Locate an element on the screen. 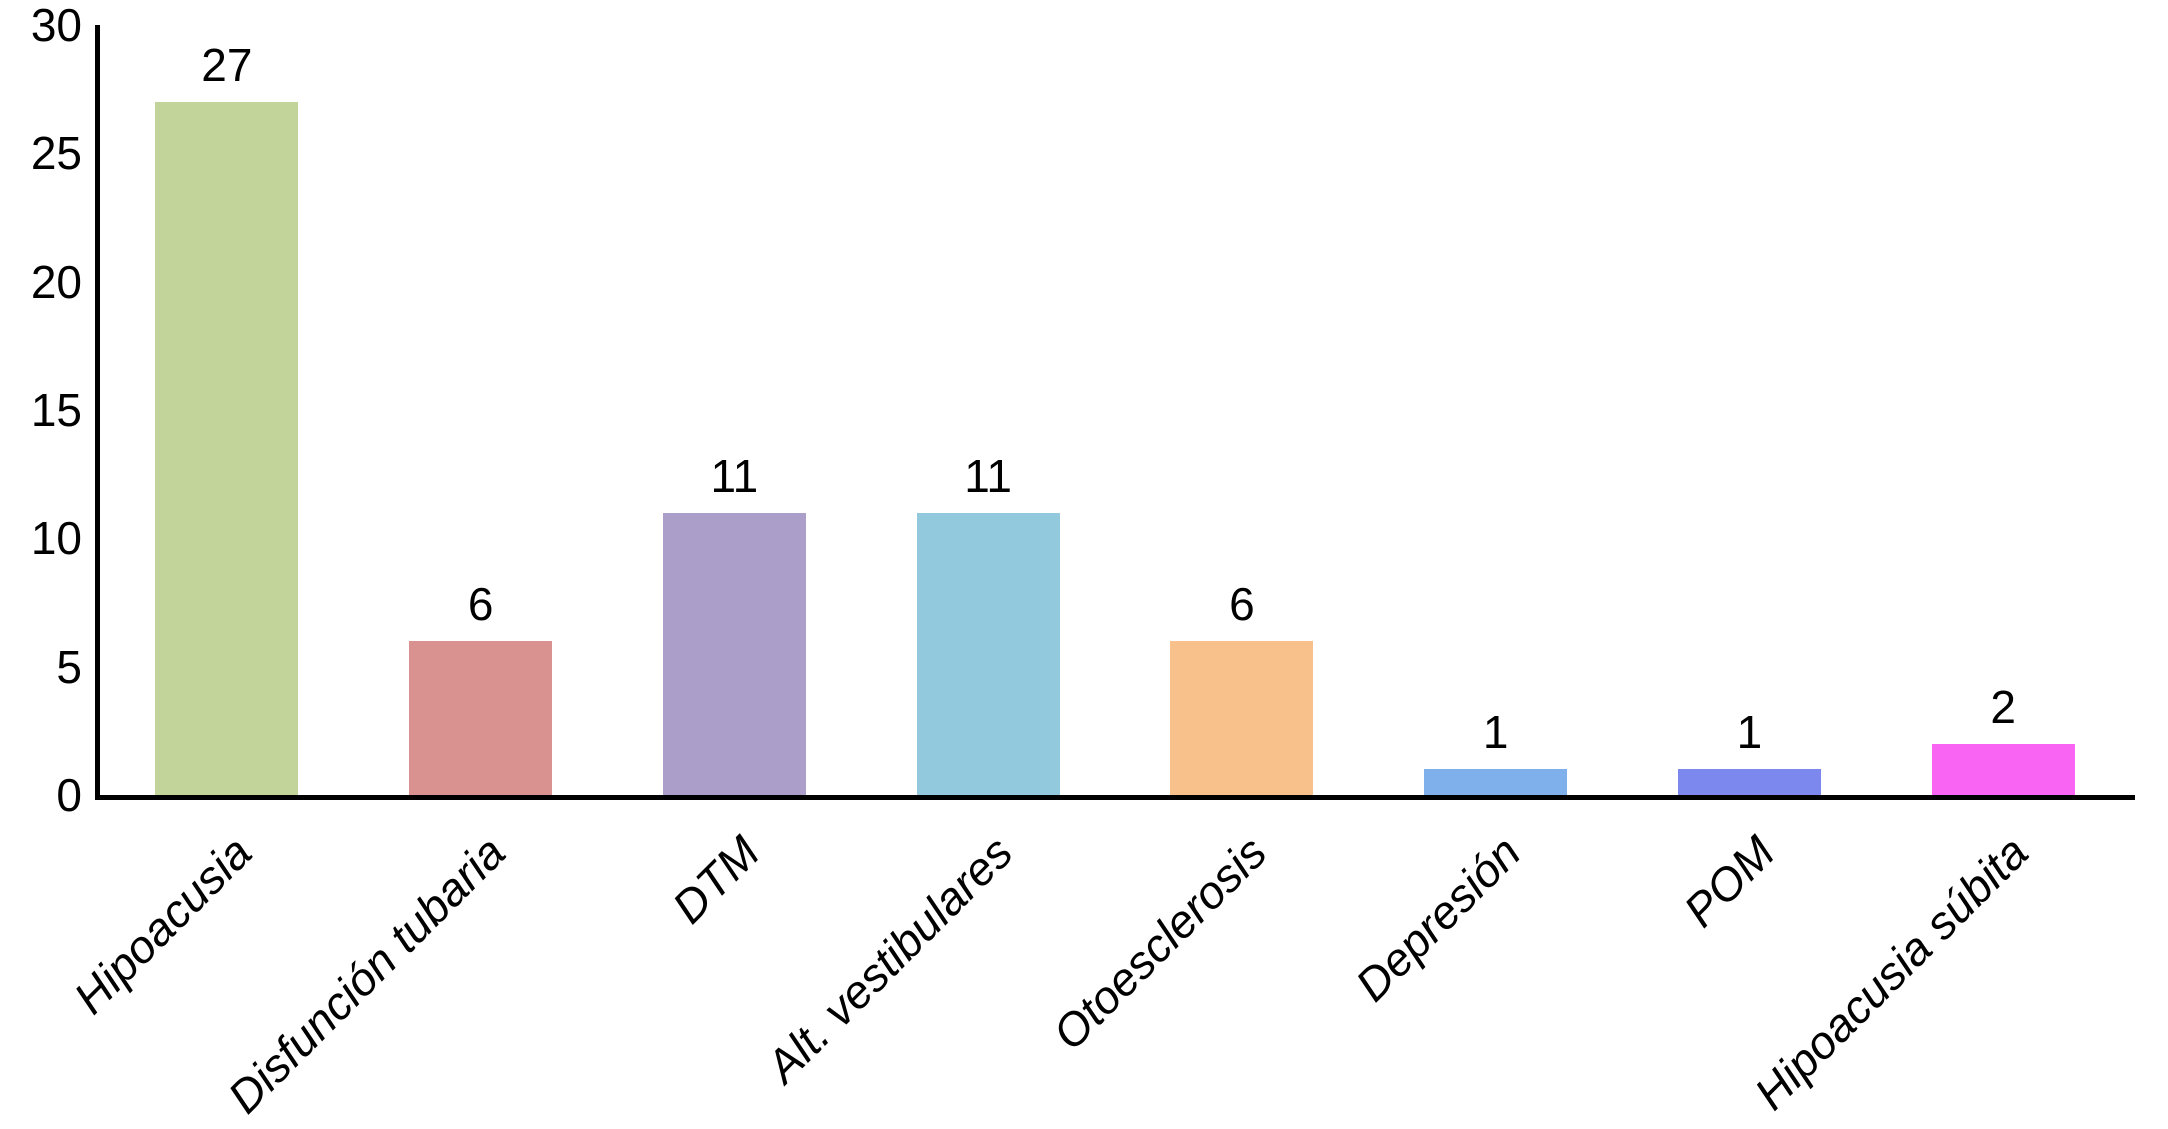  x-label-slot: Disfunción tubaria is located at coordinates (413, 973).